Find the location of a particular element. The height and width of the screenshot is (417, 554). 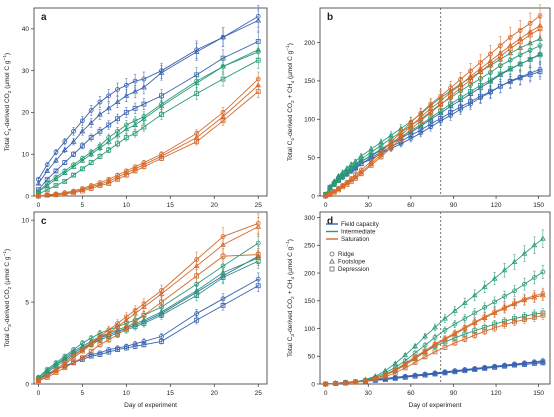

series-field_capacity-square is located at coordinates (148, 330).